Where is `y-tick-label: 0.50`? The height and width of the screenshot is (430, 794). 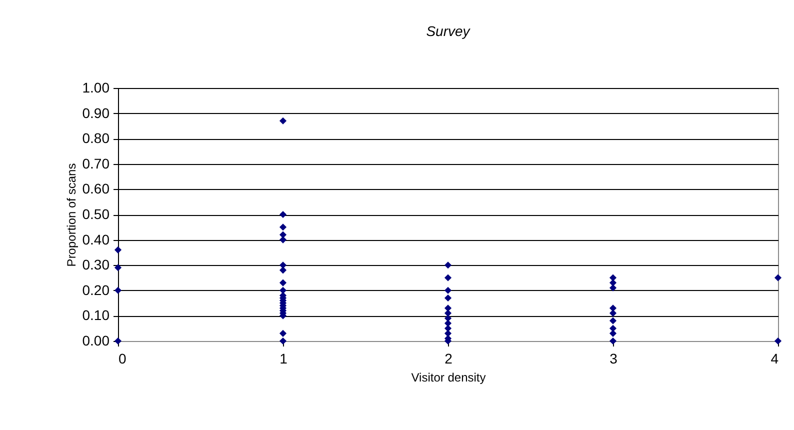 y-tick-label: 0.50 is located at coordinates (96, 214).